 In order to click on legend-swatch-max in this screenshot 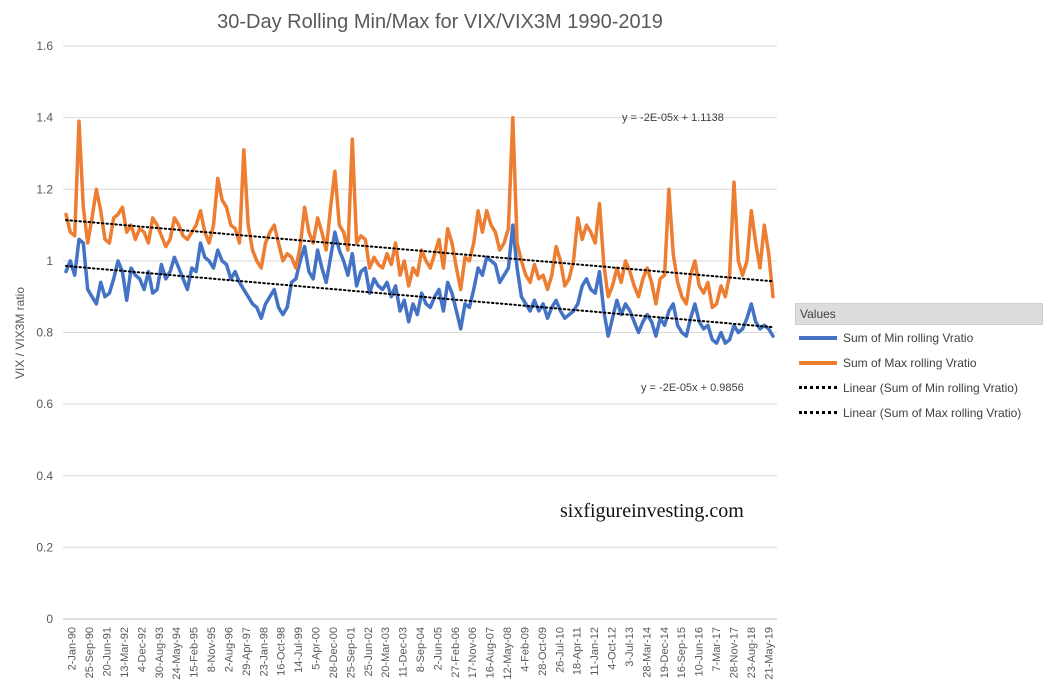, I will do `click(818, 362)`.